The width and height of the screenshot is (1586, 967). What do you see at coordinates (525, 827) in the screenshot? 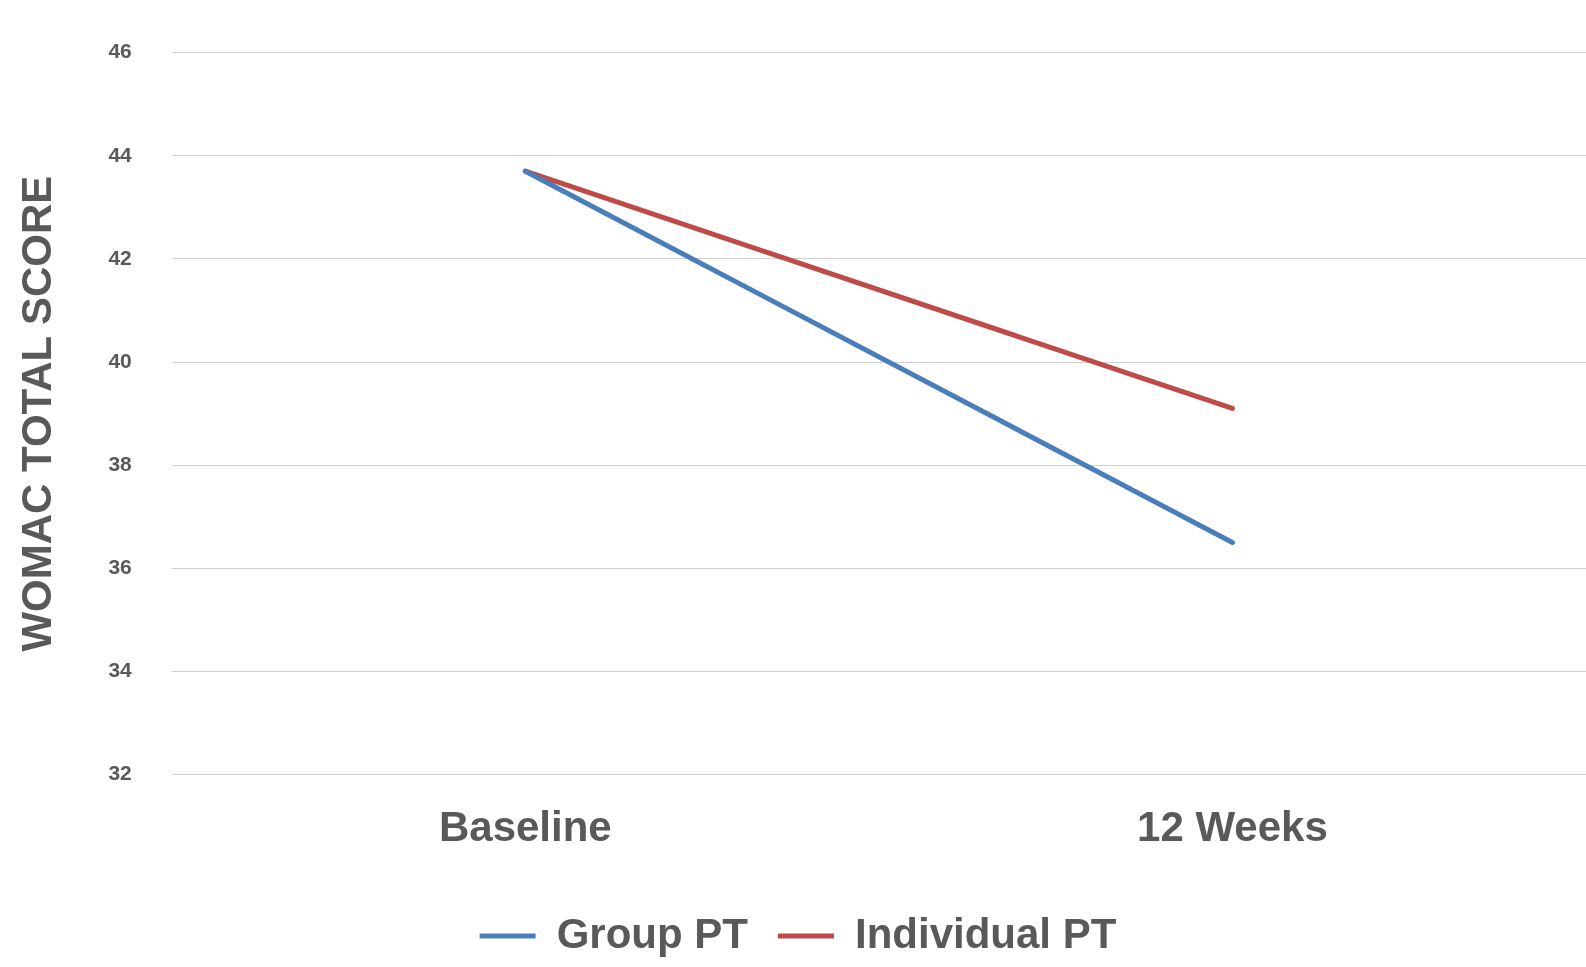
I see `x-tick-label: Baseline` at bounding box center [525, 827].